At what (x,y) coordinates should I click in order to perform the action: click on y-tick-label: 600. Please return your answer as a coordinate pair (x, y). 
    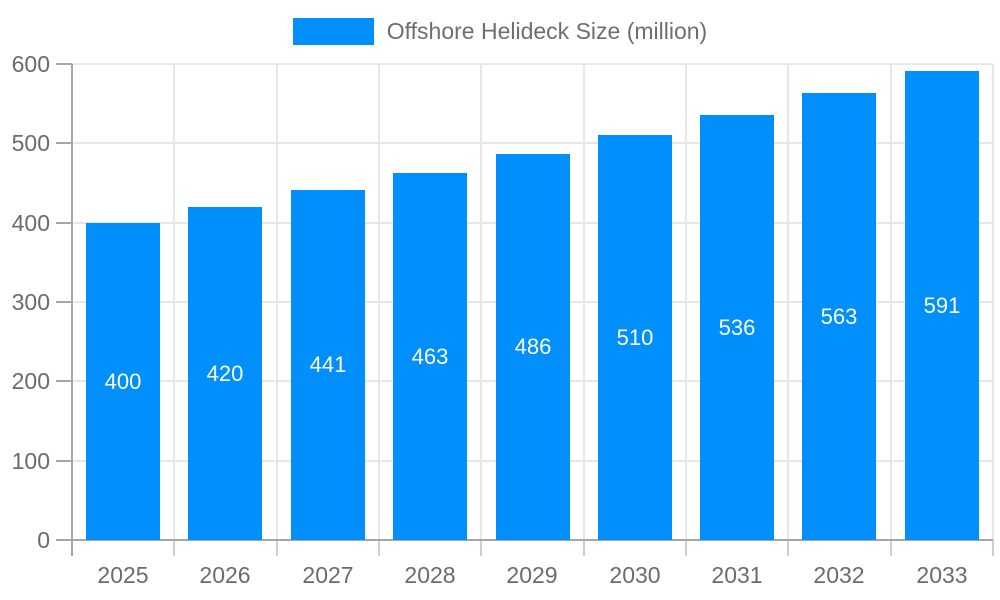
    Looking at the image, I should click on (30, 64).